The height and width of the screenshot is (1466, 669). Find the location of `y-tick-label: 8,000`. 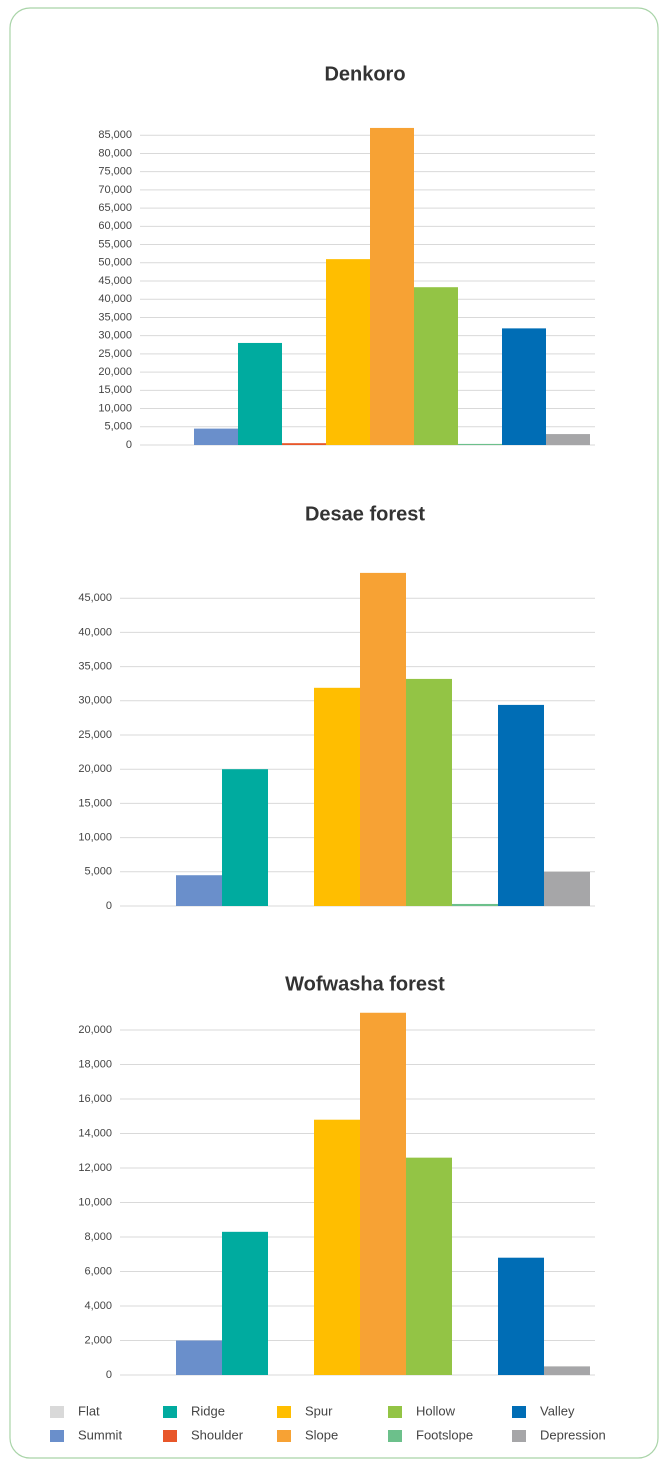

y-tick-label: 8,000 is located at coordinates (98, 1237).